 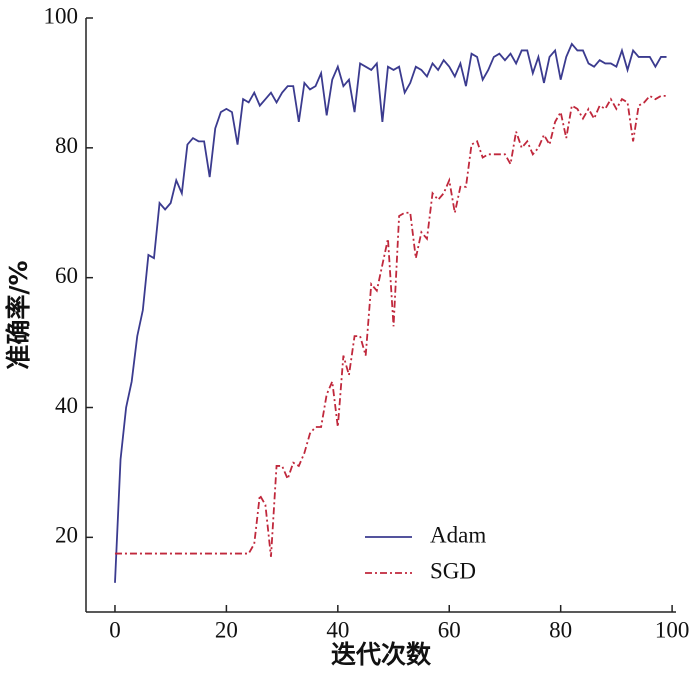 I want to click on y-tick-label: 20, so click(x=66, y=535).